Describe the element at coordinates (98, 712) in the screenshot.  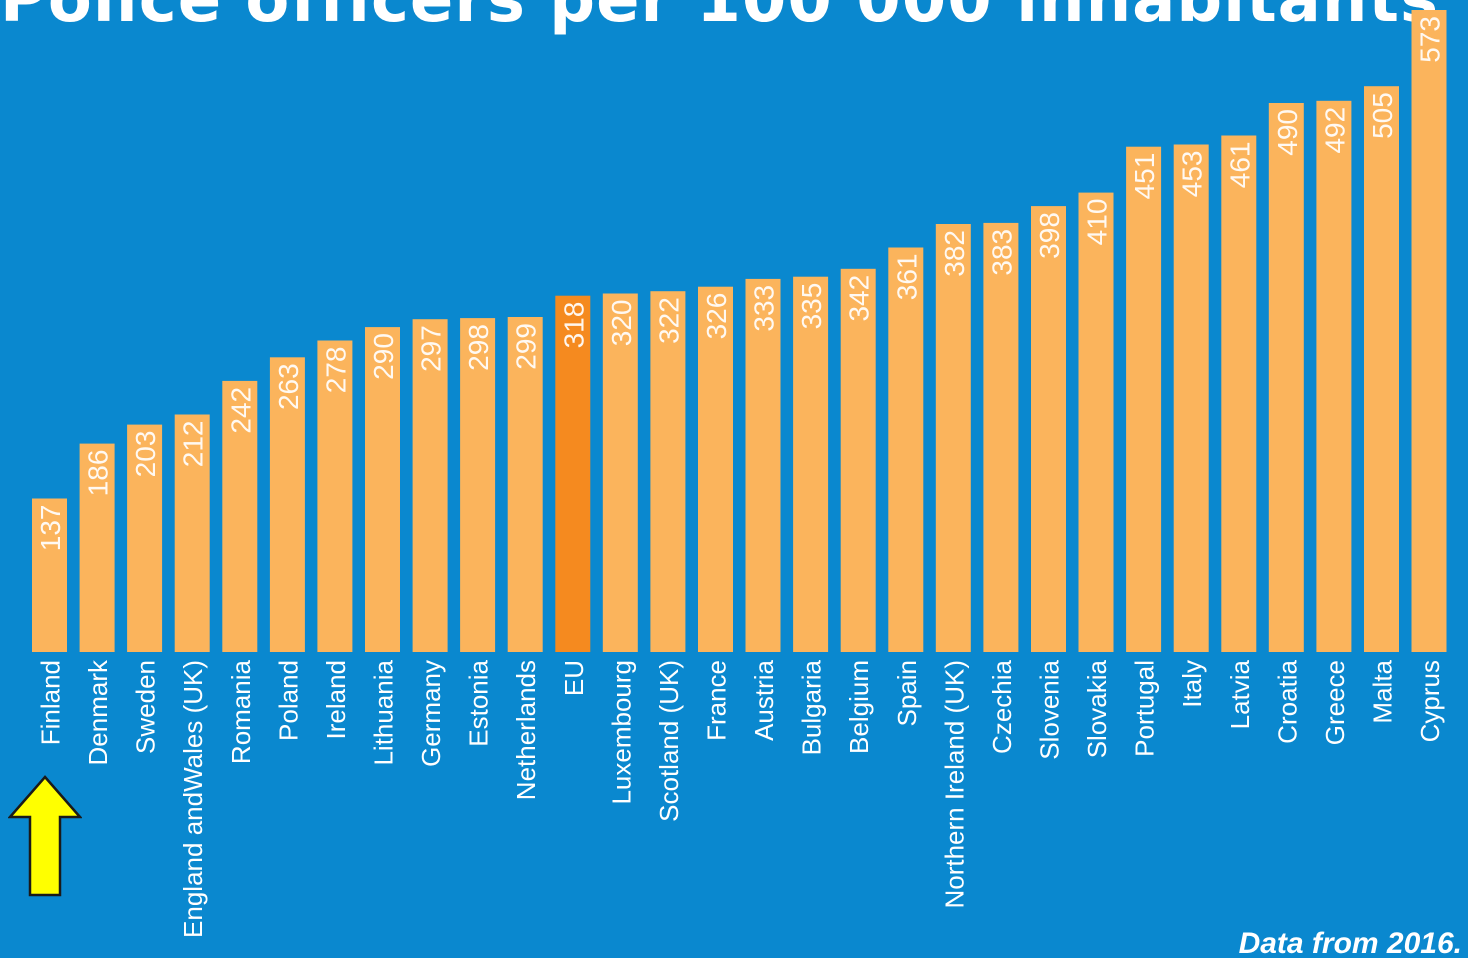
I see `category-label-denmark: Denmark` at that location.